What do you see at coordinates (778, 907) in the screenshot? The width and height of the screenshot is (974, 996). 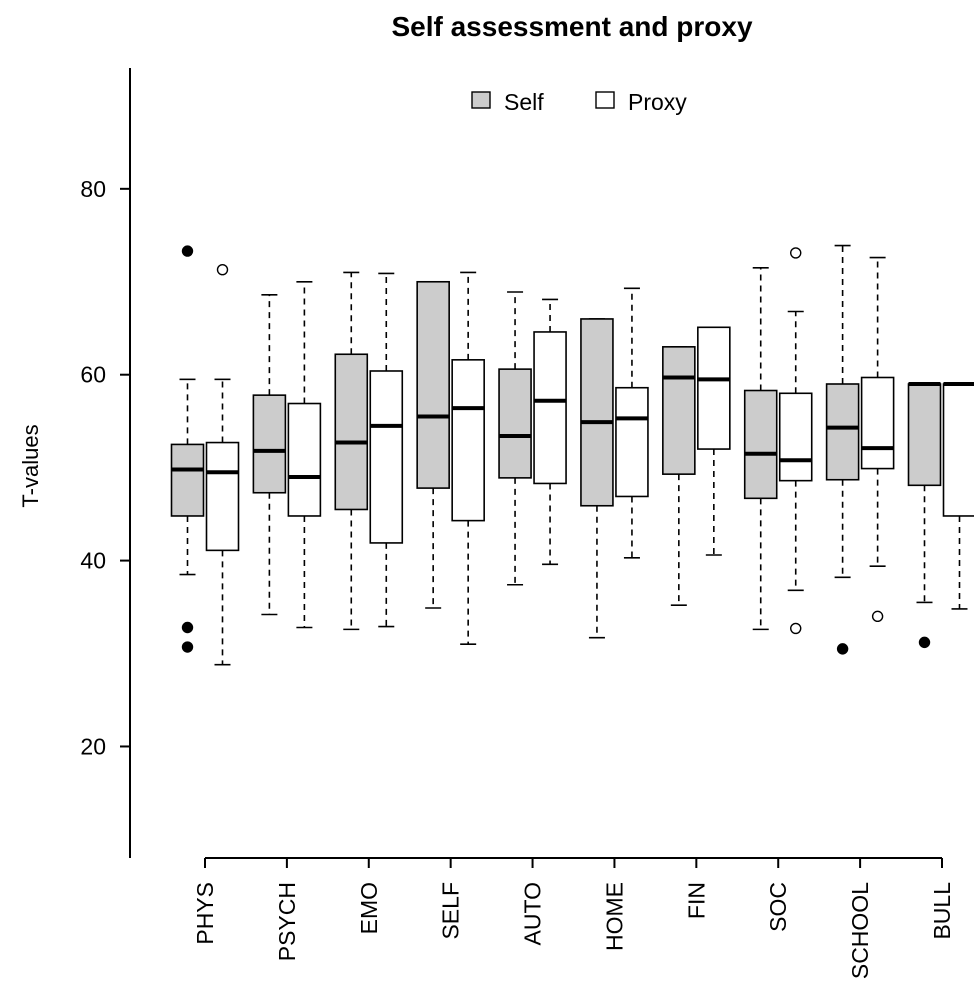 I see `x-tick-label-soc: SOC` at bounding box center [778, 907].